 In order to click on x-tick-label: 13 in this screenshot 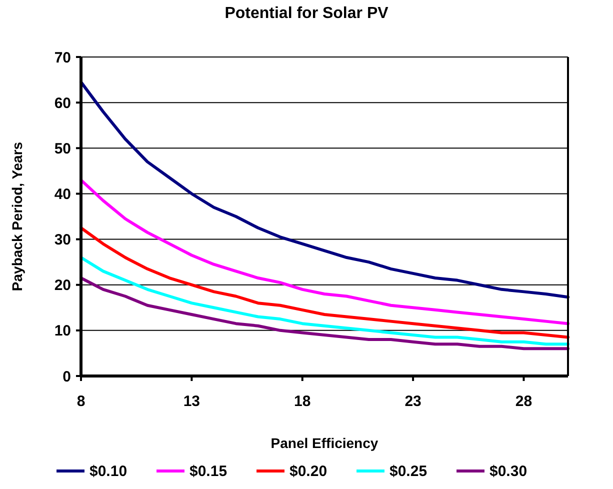, I will do `click(191, 401)`.